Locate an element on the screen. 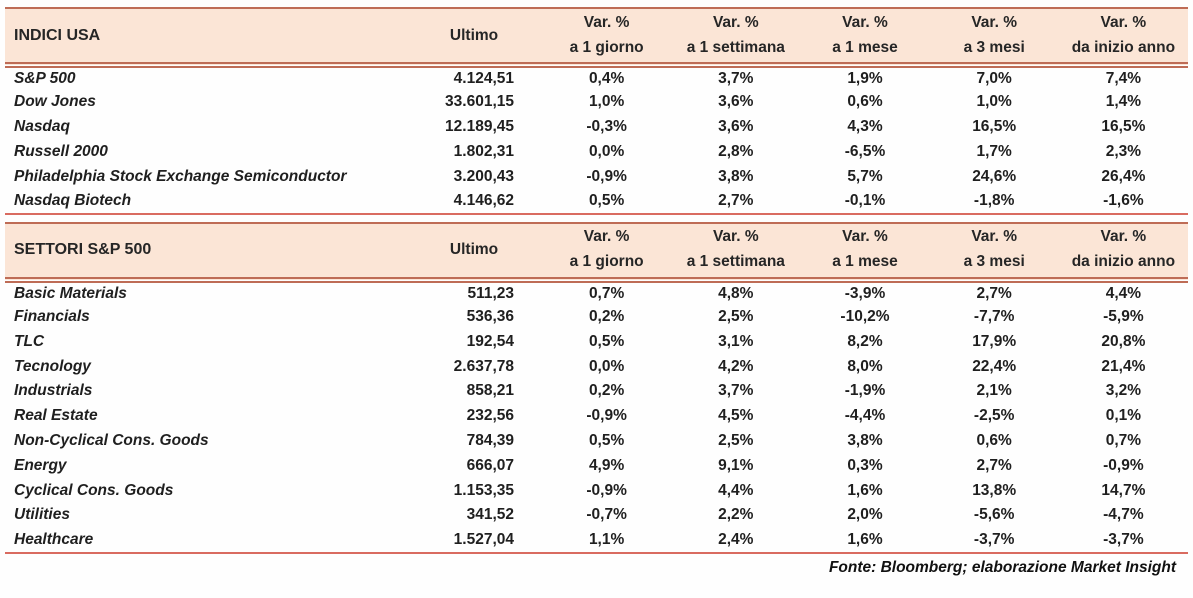 This screenshot has height=598, width=1193. var-1-settimana-value: 4,5% is located at coordinates (736, 416).